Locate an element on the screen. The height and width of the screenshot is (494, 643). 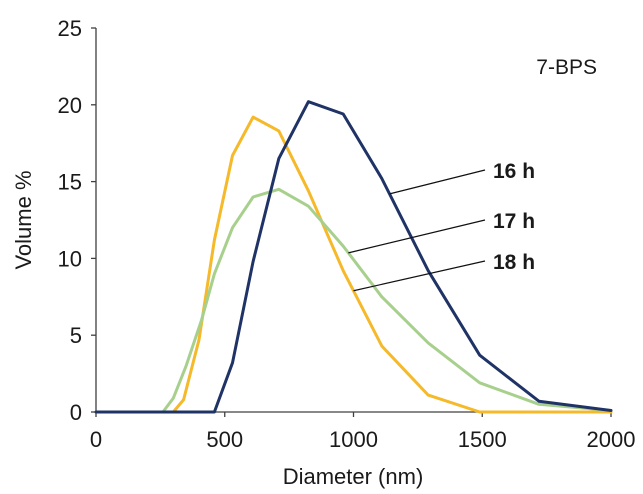
y-tick-label: 15 is located at coordinates (70, 182).